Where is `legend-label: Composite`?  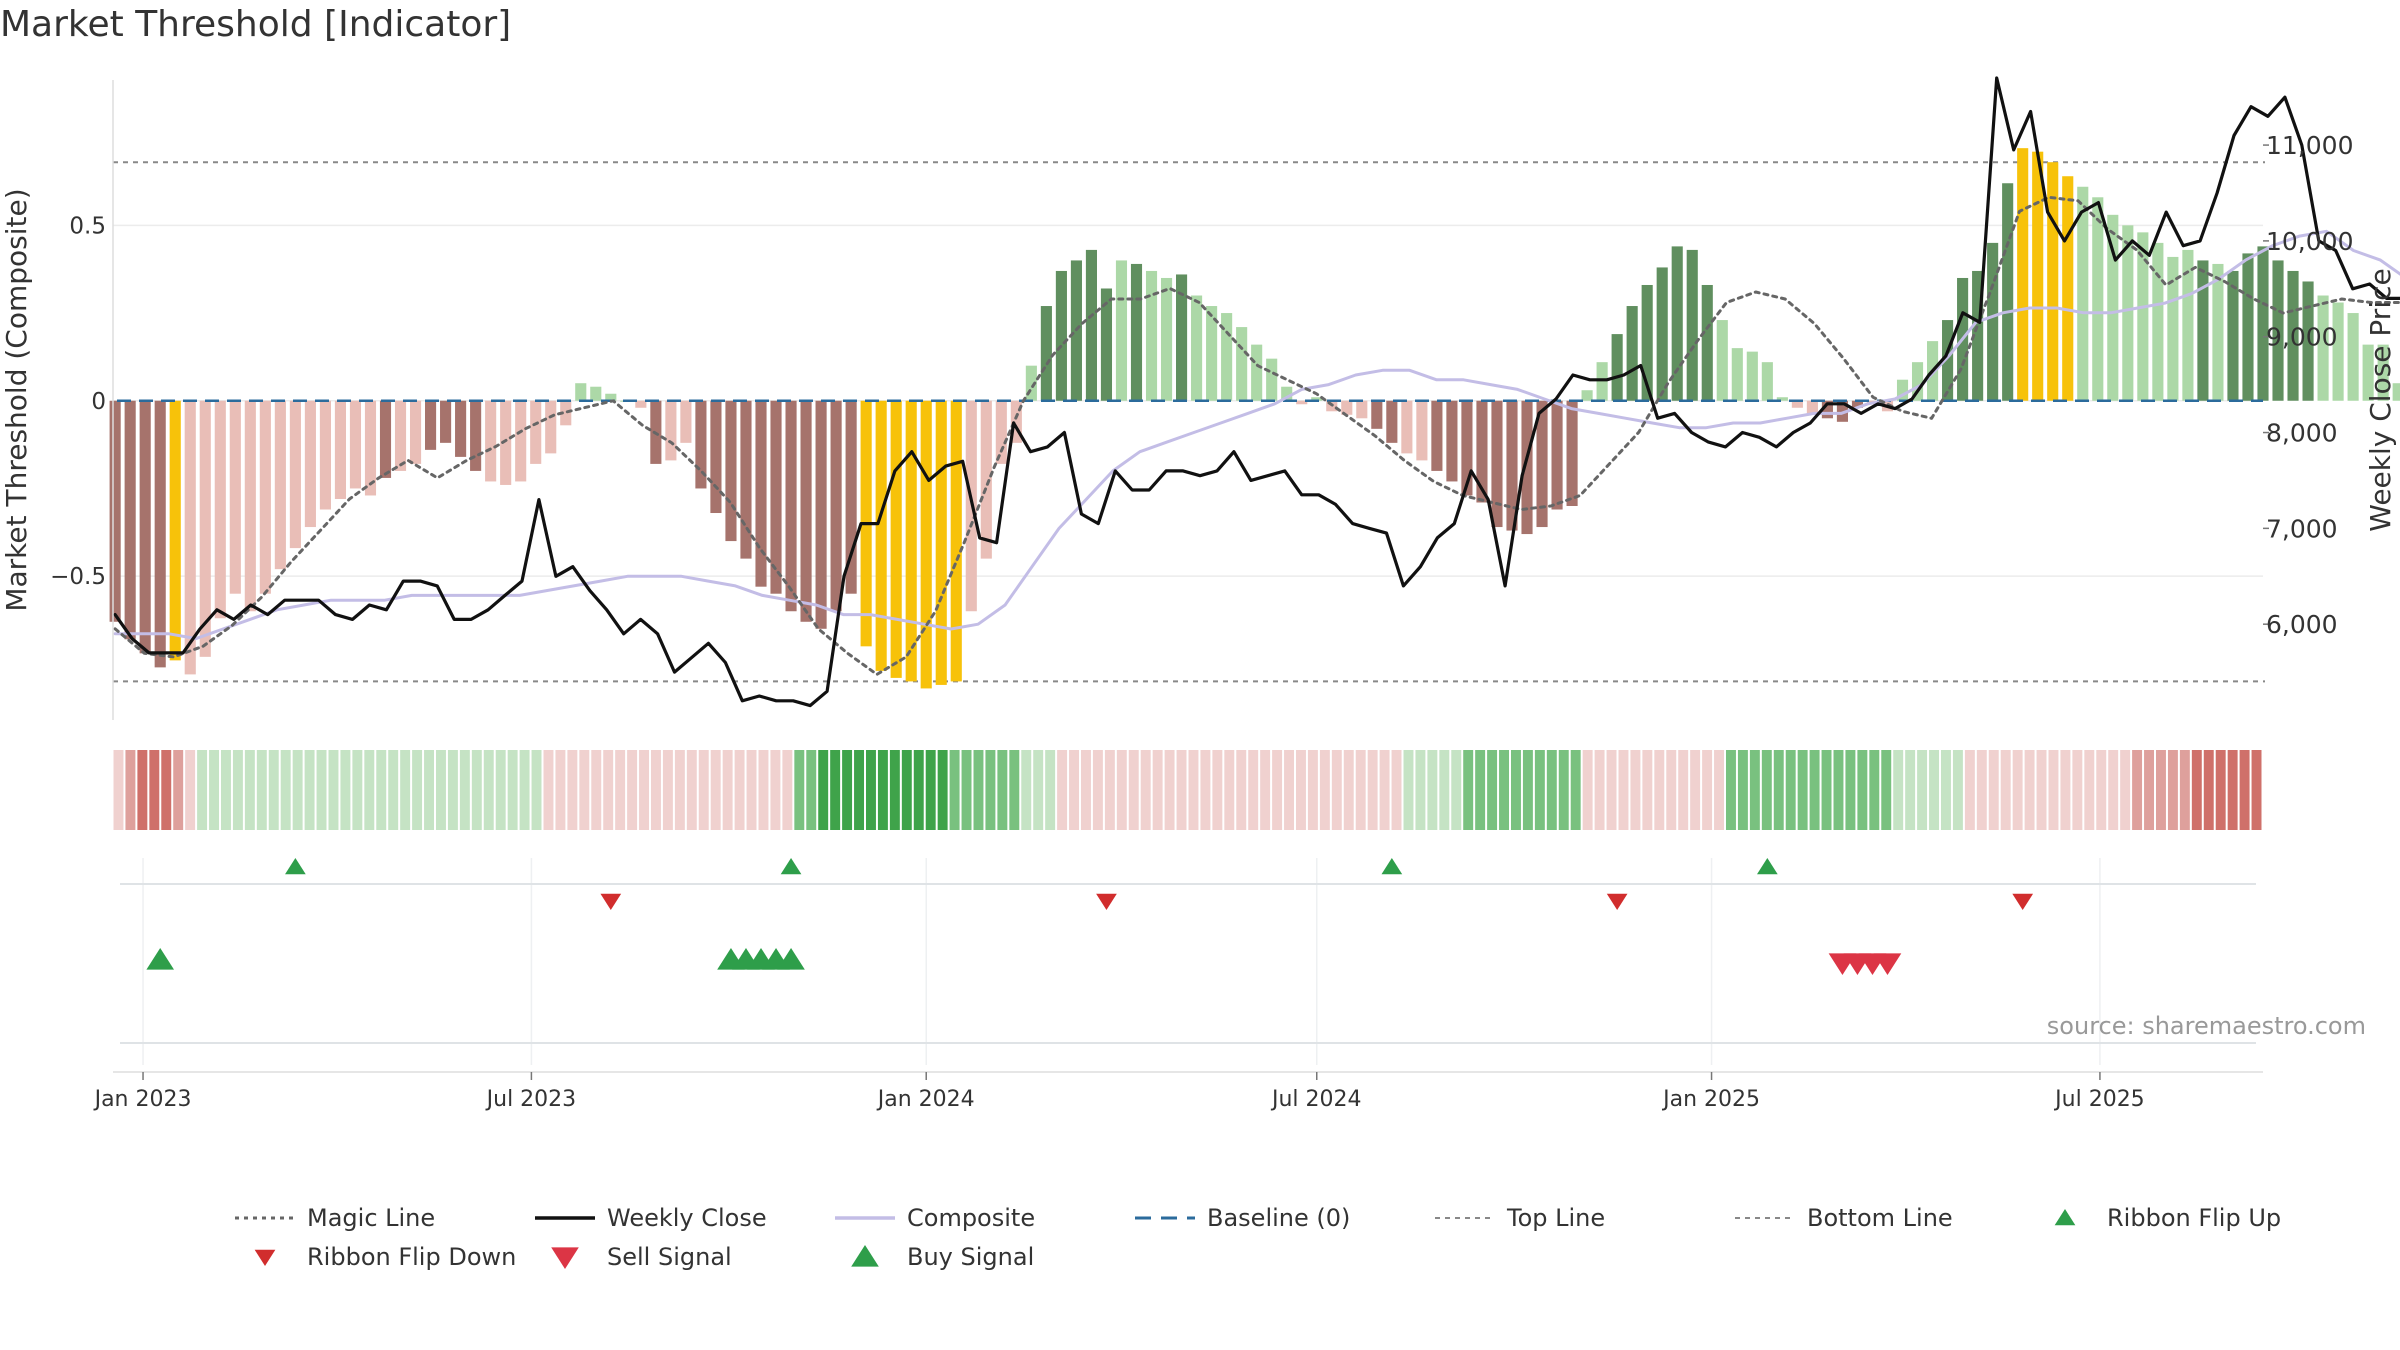 legend-label: Composite is located at coordinates (971, 1218).